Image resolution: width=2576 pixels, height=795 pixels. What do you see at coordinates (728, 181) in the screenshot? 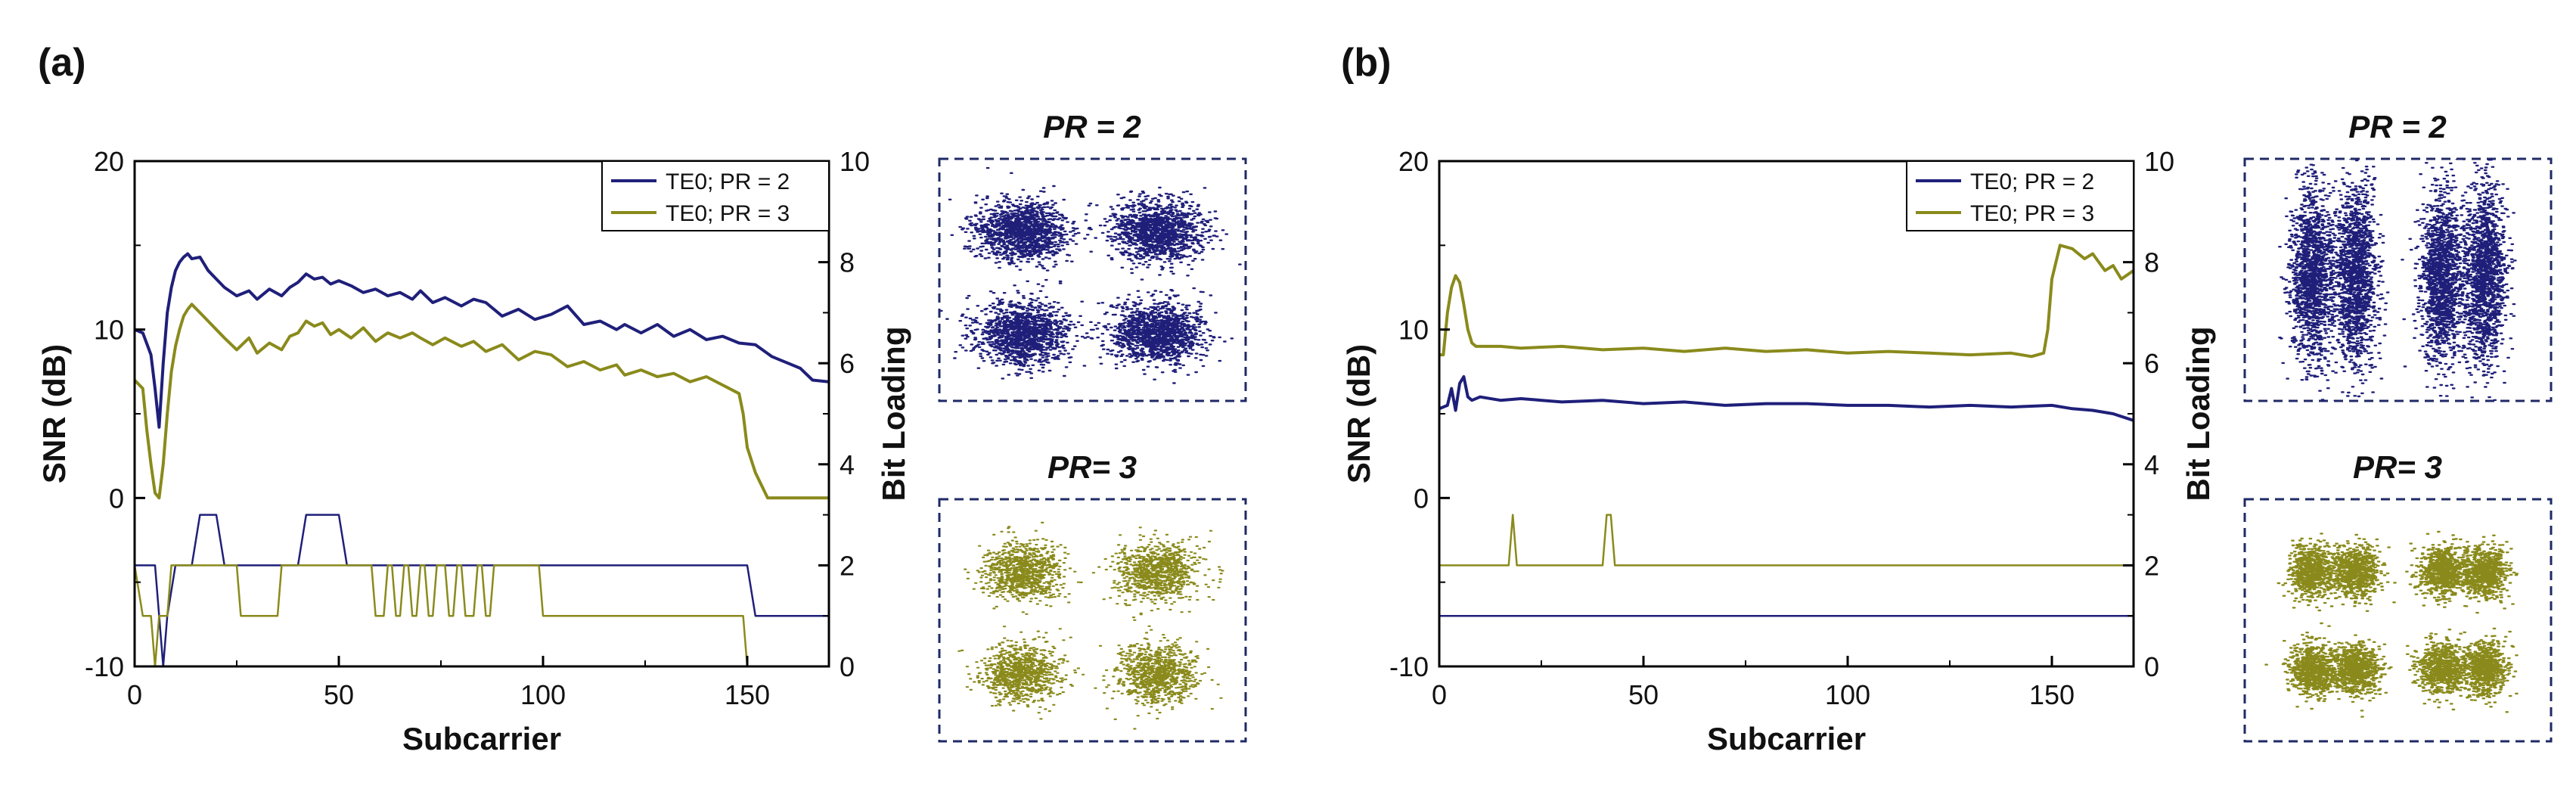
I see `legend-label-a: TE0; PR = 2` at bounding box center [728, 181].